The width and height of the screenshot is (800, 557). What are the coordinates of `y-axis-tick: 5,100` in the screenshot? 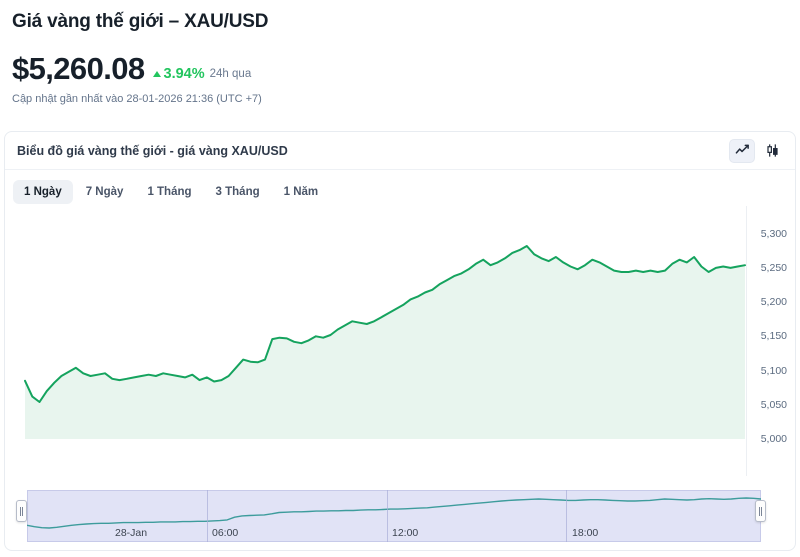 It's located at (773, 370).